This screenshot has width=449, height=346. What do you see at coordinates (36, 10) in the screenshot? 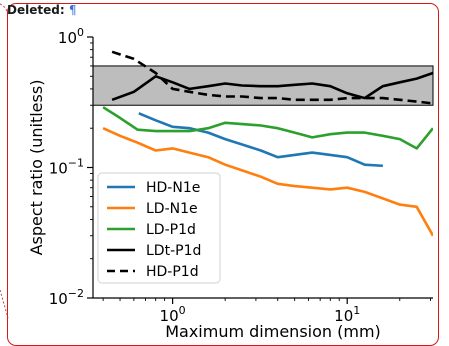
I see `deleted-text: Deleted:` at bounding box center [36, 10].